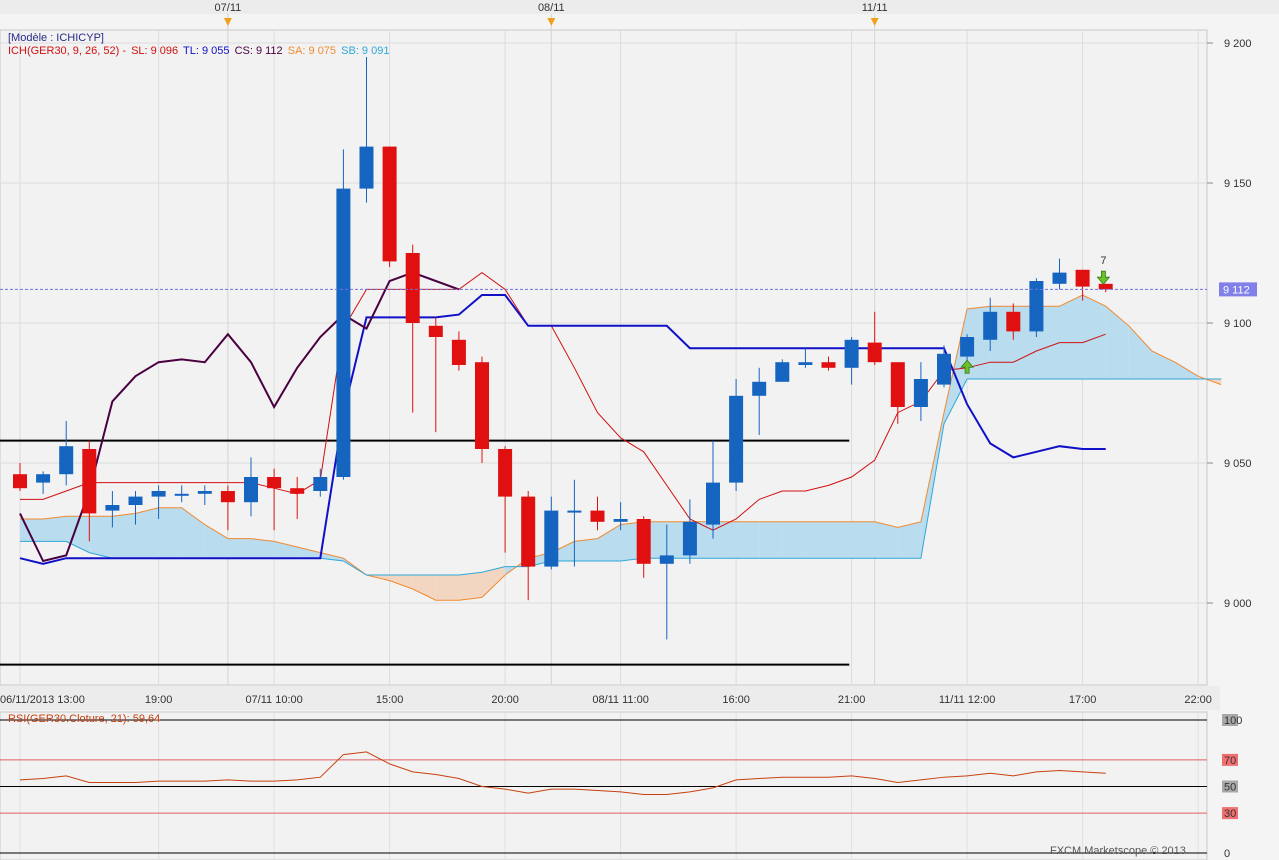 The image size is (1279, 860). What do you see at coordinates (1238, 604) in the screenshot?
I see `y-tick-label: 9 000` at bounding box center [1238, 604].